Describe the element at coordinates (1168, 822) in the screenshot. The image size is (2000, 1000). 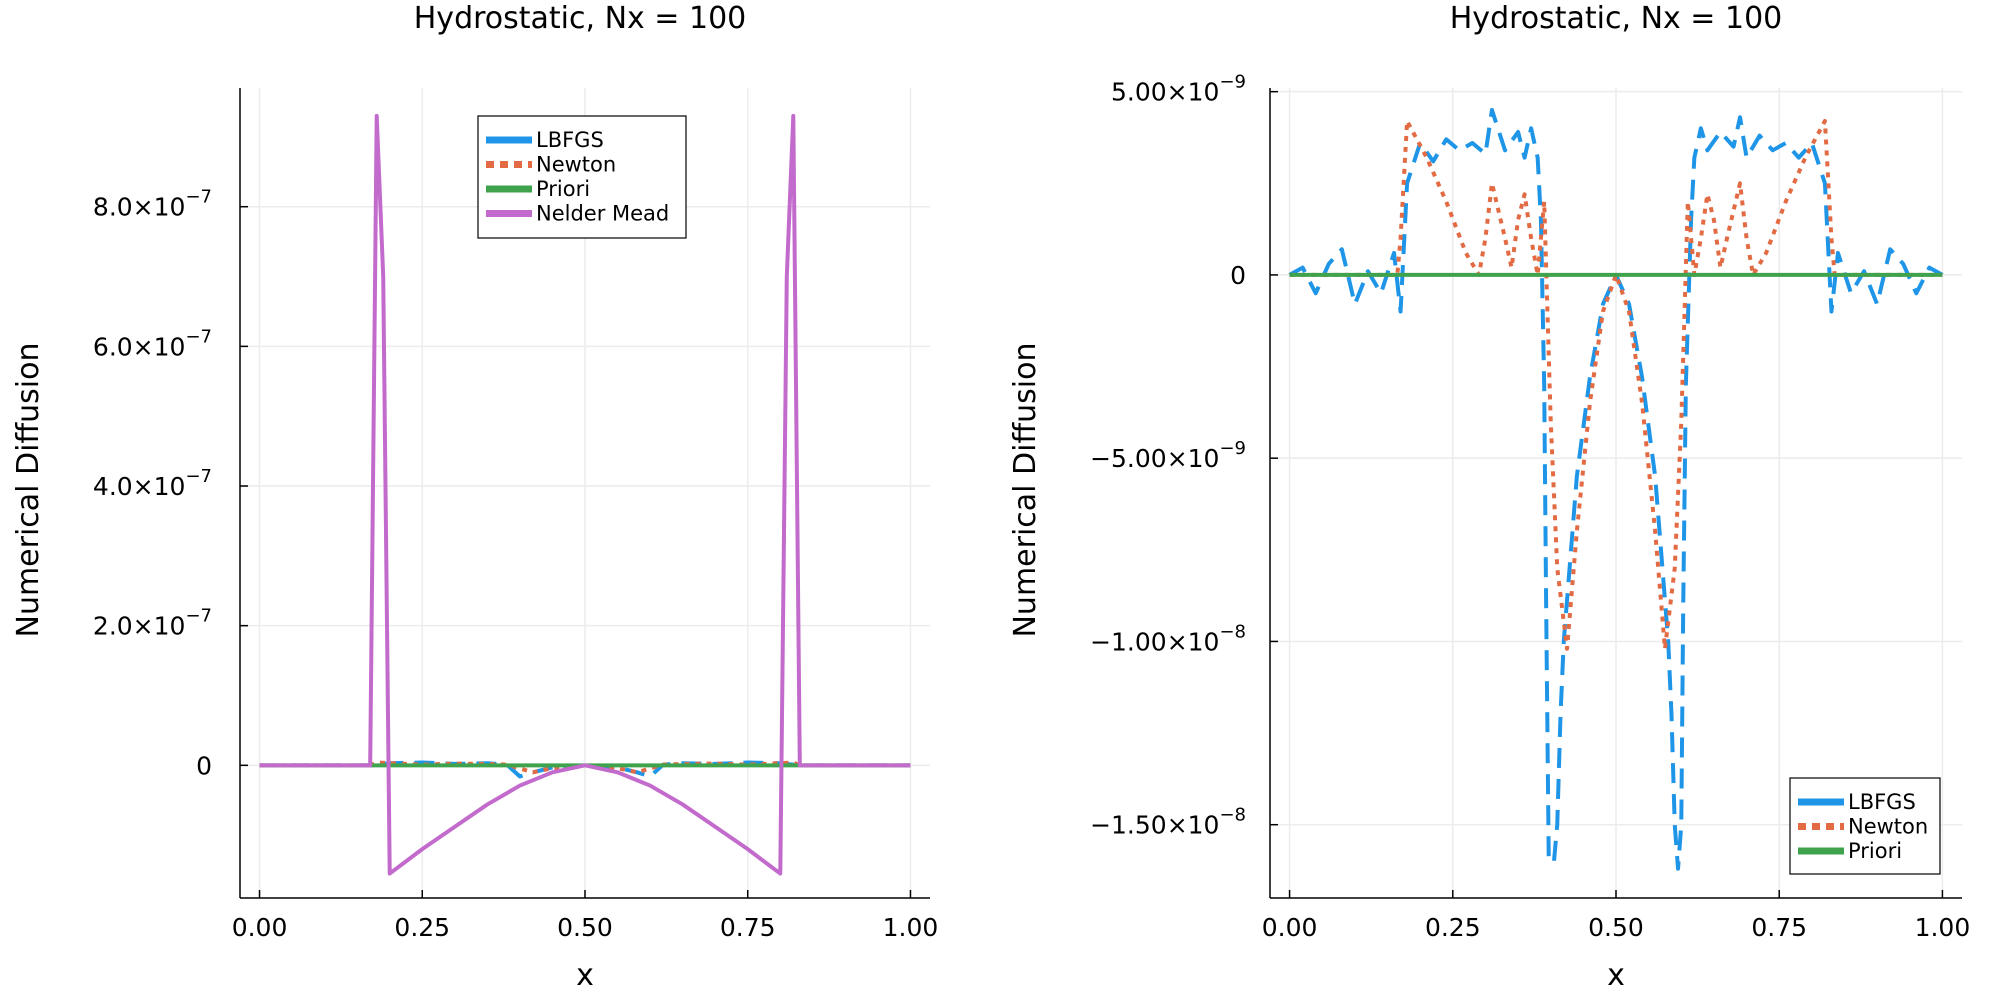
I see `y-tick-label: −1.50×10⁻⁸` at that location.